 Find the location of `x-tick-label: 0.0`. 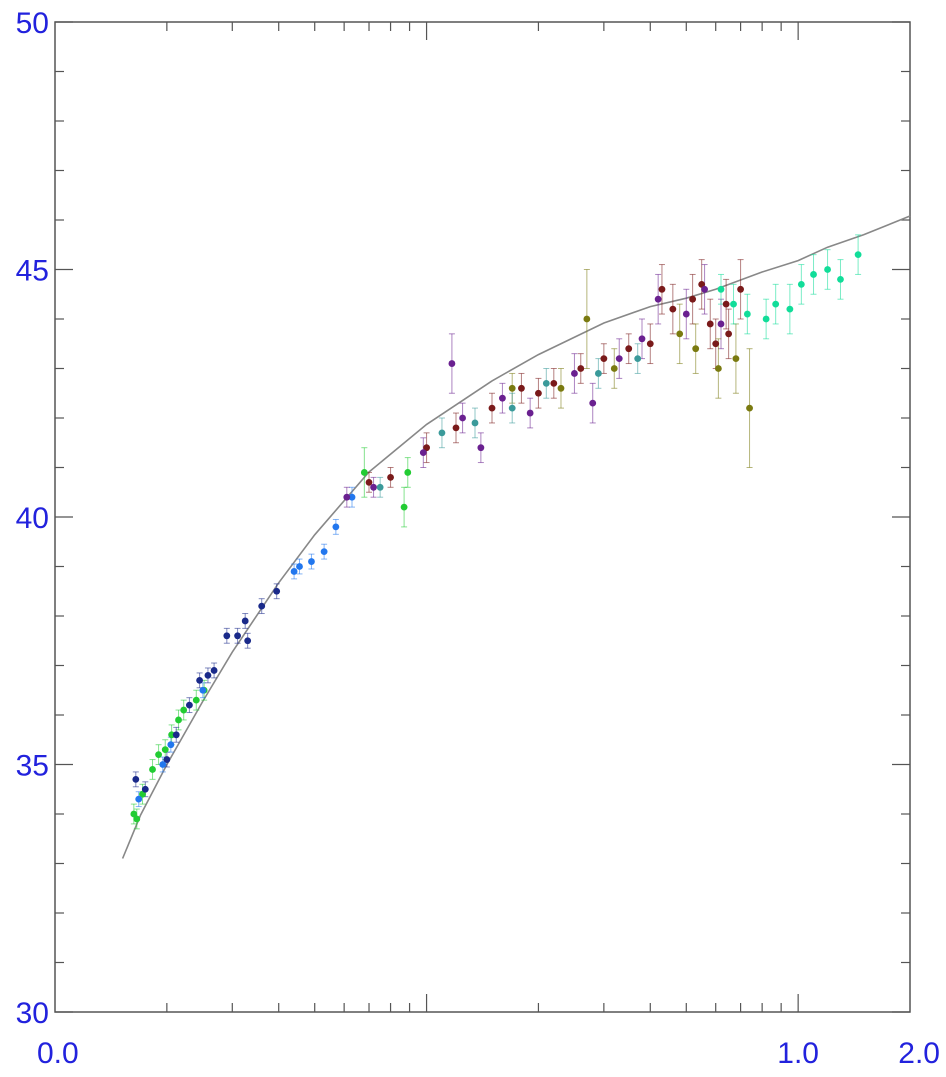

x-tick-label: 0.0 is located at coordinates (58, 1053).